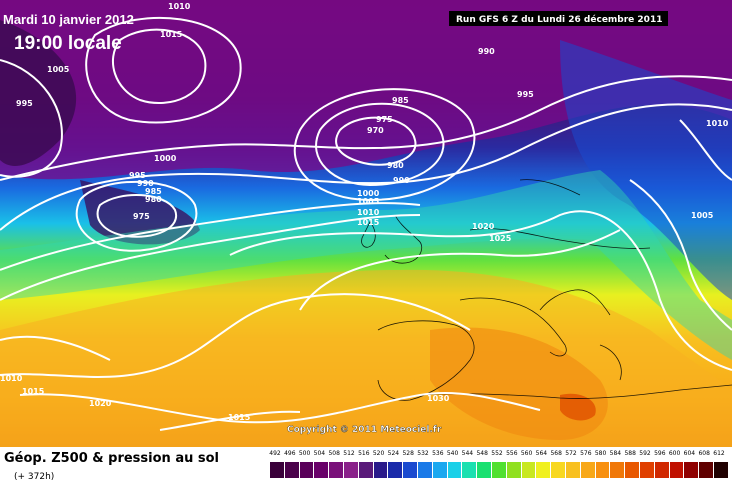  Describe the element at coordinates (153, 199) in the screenshot. I see `isobar-label: 980` at that location.